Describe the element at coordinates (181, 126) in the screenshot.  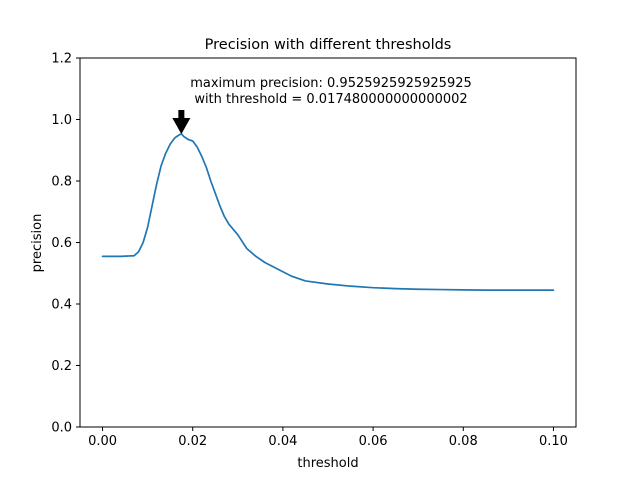
I see `annotation-arrow-head` at that location.